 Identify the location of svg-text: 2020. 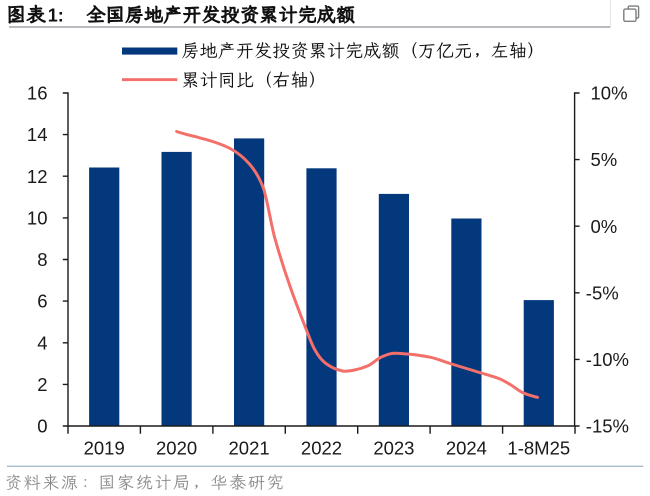
(176, 448).